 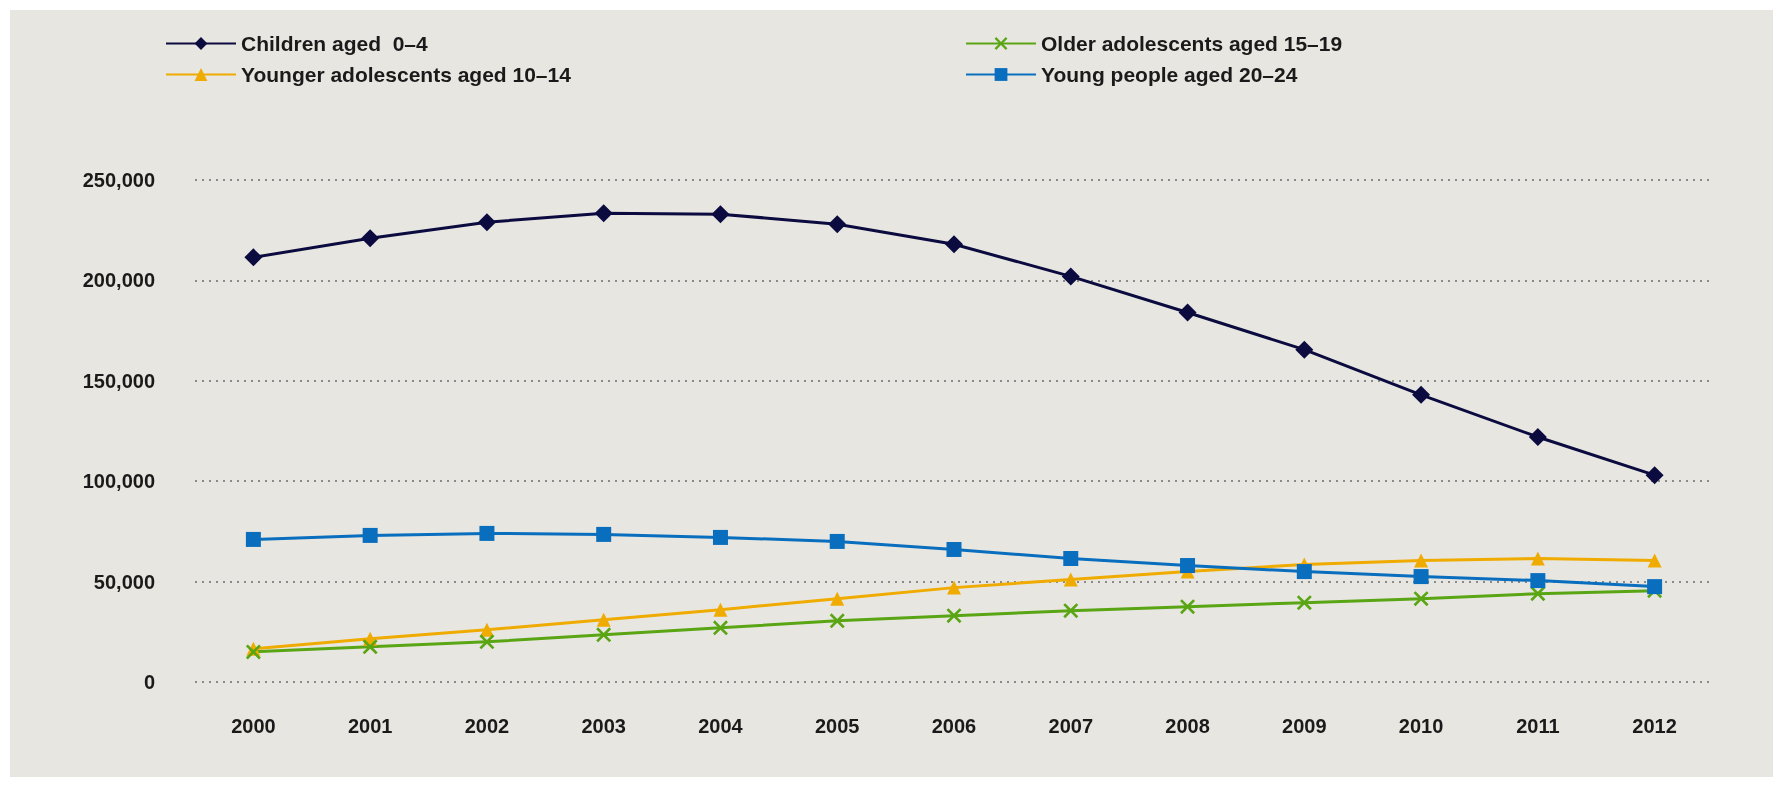 I want to click on x-tick-label: 2003, so click(x=603, y=726).